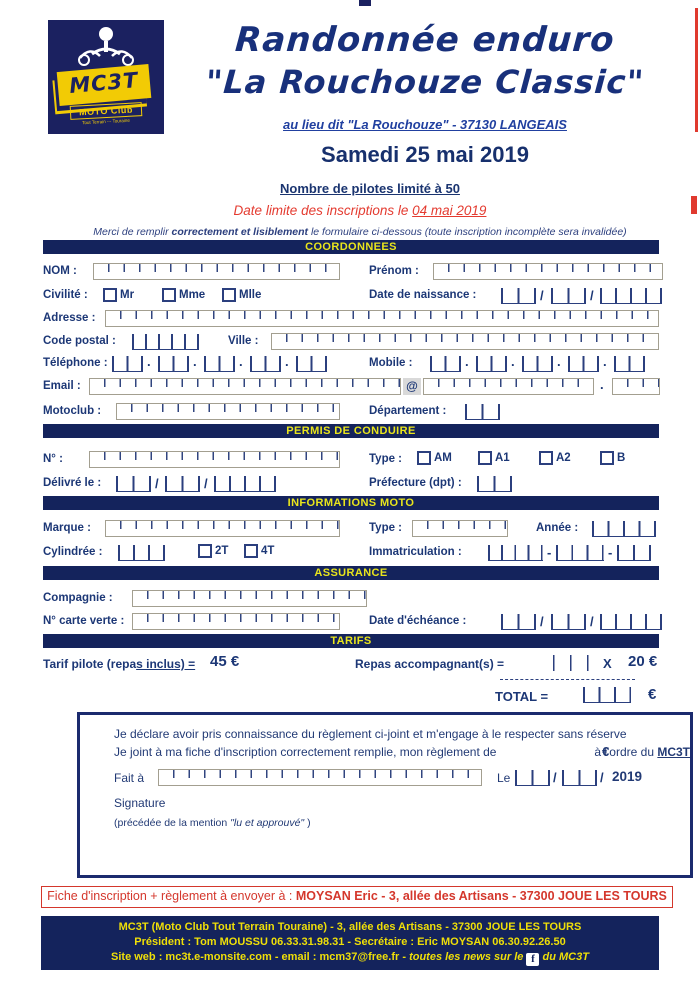 Image resolution: width=700 pixels, height=989 pixels. What do you see at coordinates (563, 458) in the screenshot?
I see `label-a2: A2` at bounding box center [563, 458].